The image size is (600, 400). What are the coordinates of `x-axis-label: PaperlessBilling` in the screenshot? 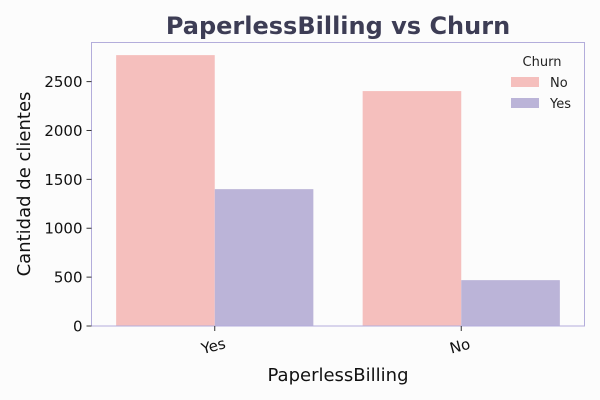 It's located at (338, 375).